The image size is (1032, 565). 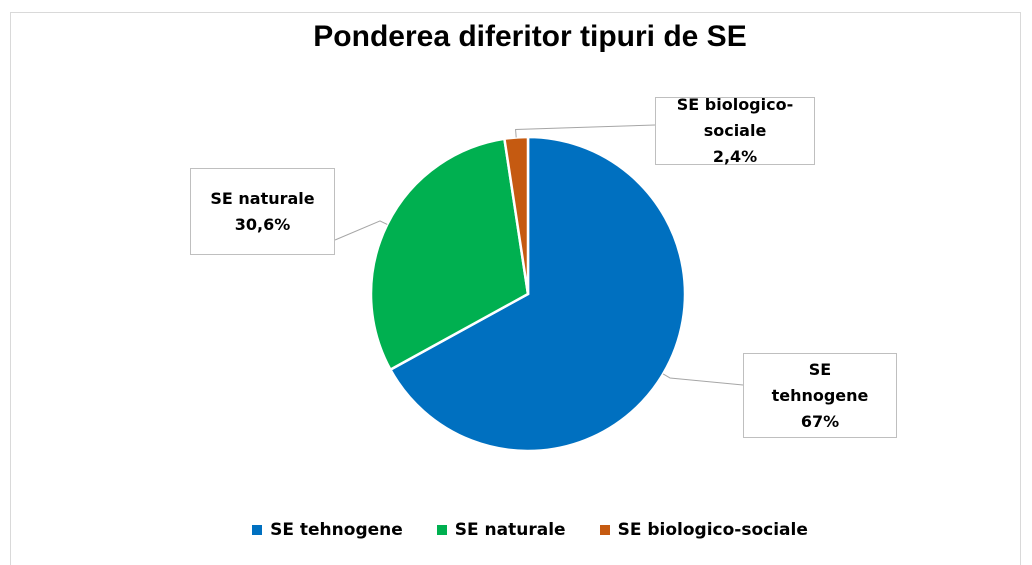 I want to click on data-label-category: SE biologico-sociale, so click(x=735, y=117).